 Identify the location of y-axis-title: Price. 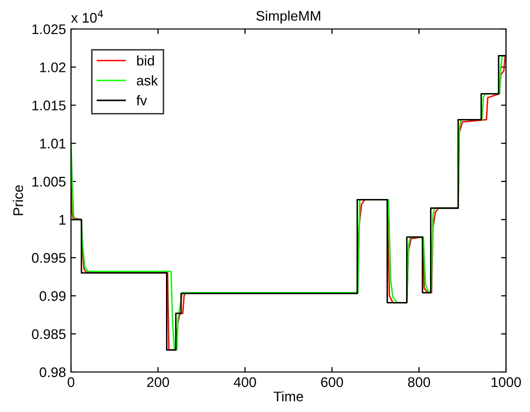
(18, 200).